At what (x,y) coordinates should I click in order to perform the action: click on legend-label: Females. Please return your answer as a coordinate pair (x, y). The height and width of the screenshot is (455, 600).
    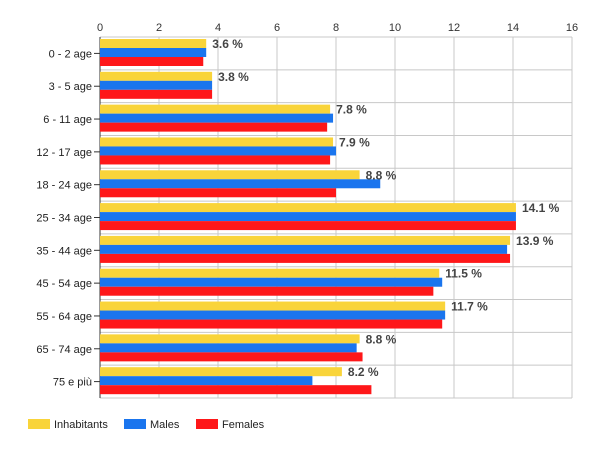
    Looking at the image, I should click on (243, 425).